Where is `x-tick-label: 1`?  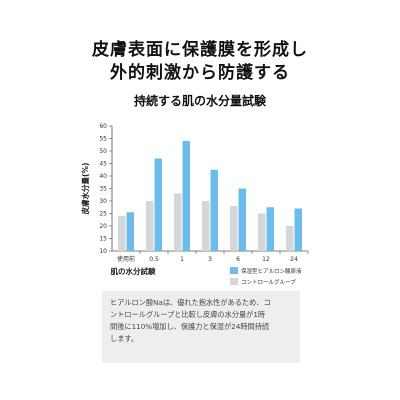 x-tick-label: 1 is located at coordinates (182, 259).